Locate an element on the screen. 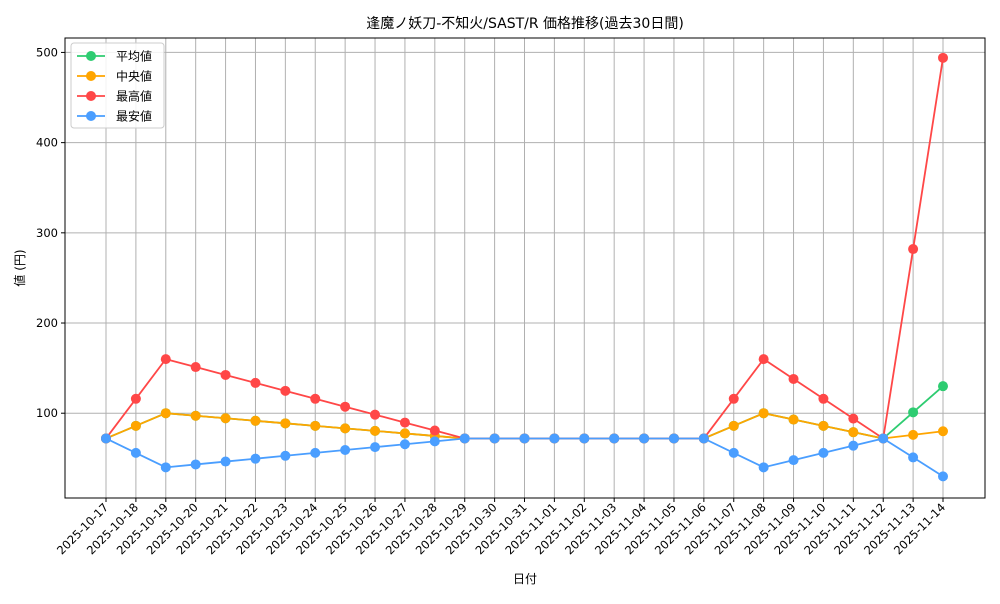 This screenshot has width=1000, height=604. y-tick-label: 200 is located at coordinates (47, 323).